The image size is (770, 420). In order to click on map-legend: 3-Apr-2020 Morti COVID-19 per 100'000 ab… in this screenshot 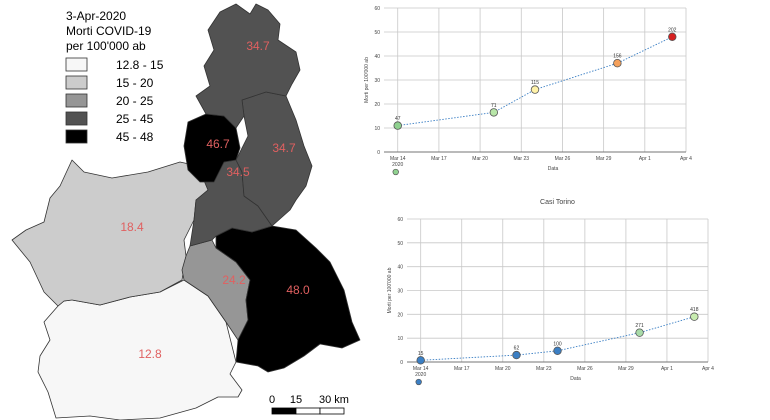, I will do `click(114, 76)`.